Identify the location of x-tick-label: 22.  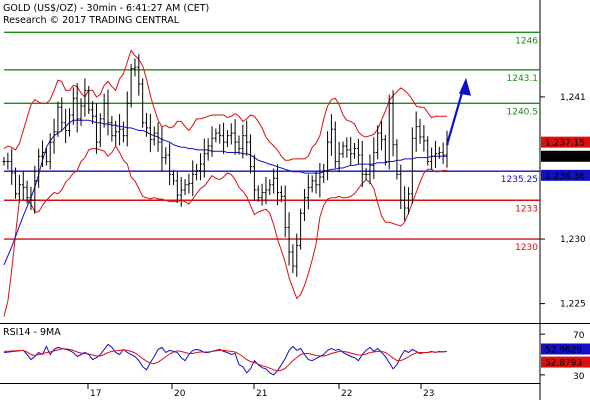
(346, 394).